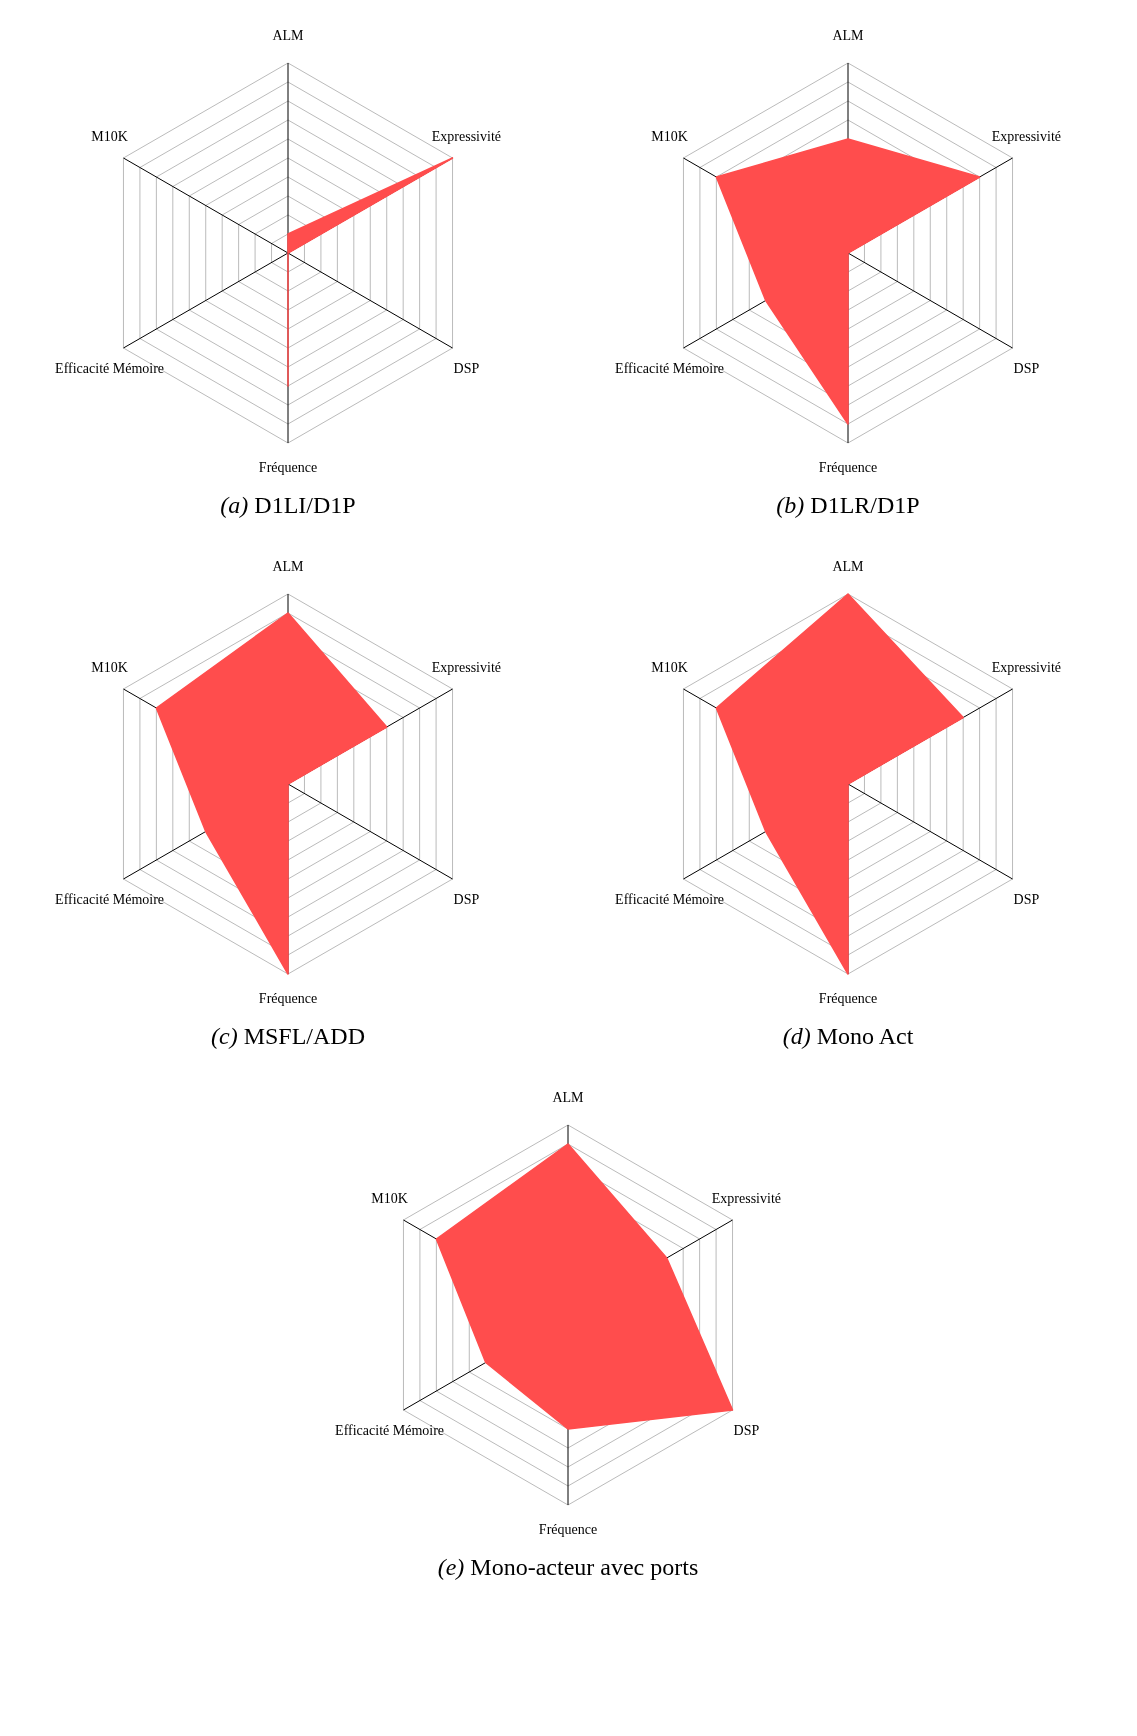 The height and width of the screenshot is (1736, 1137). Describe the element at coordinates (288, 1036) in the screenshot. I see `text: (c) MSFL/ADD` at that location.